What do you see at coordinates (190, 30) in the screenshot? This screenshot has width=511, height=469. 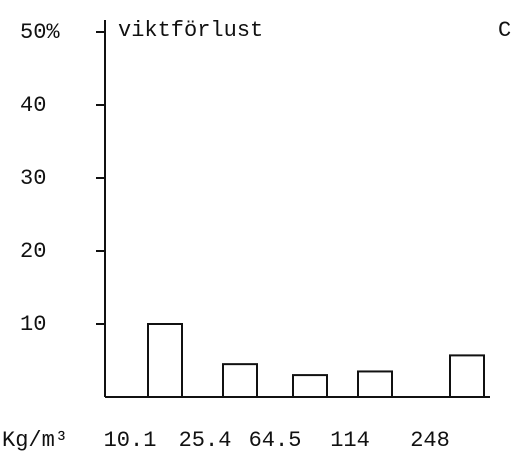 I see `y-axis-label: viktförlust` at bounding box center [190, 30].